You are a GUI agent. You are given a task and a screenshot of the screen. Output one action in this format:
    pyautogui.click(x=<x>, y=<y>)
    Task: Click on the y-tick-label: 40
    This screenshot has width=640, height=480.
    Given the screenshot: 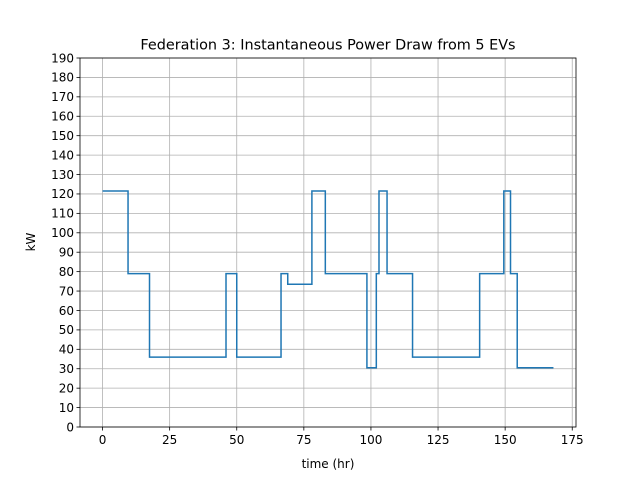 What is the action you would take?
    pyautogui.click(x=66, y=350)
    